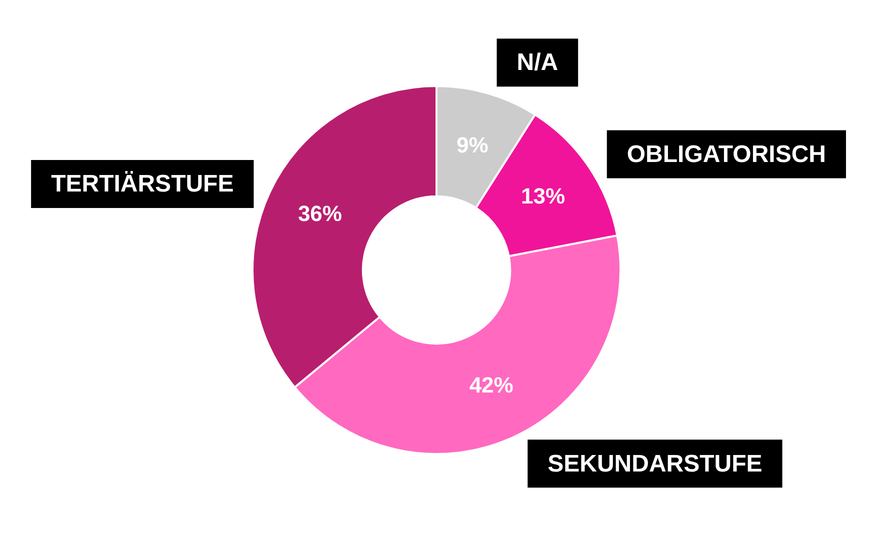  What do you see at coordinates (491, 385) in the screenshot?
I see `data-label: 42%` at bounding box center [491, 385].